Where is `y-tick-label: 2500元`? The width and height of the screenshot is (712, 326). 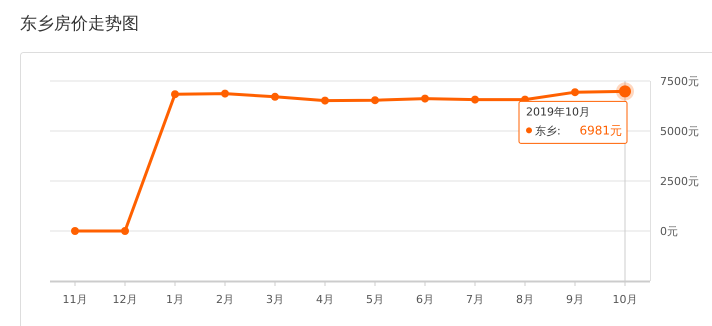
y-tick-label: 2500元 is located at coordinates (679, 181).